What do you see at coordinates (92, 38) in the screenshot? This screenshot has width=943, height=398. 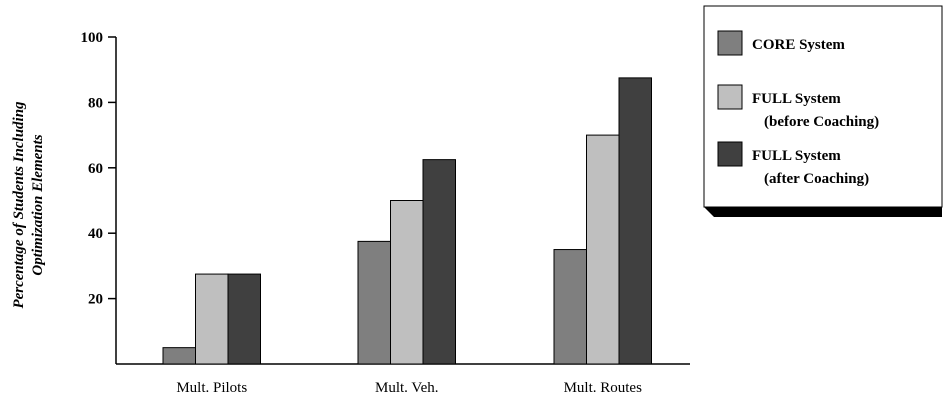 I see `y-tick-label: 100` at bounding box center [92, 38].